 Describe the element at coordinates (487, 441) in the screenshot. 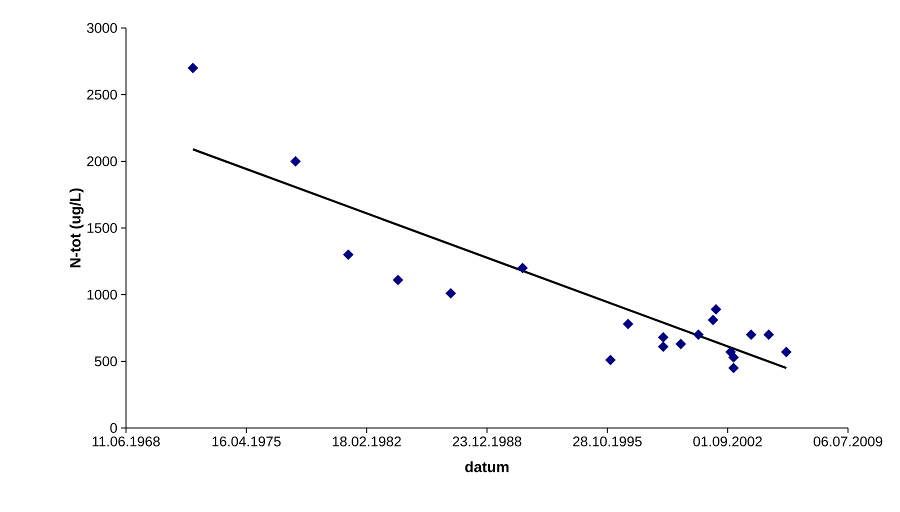

I see `x-tick-label: 23.12.1988` at that location.